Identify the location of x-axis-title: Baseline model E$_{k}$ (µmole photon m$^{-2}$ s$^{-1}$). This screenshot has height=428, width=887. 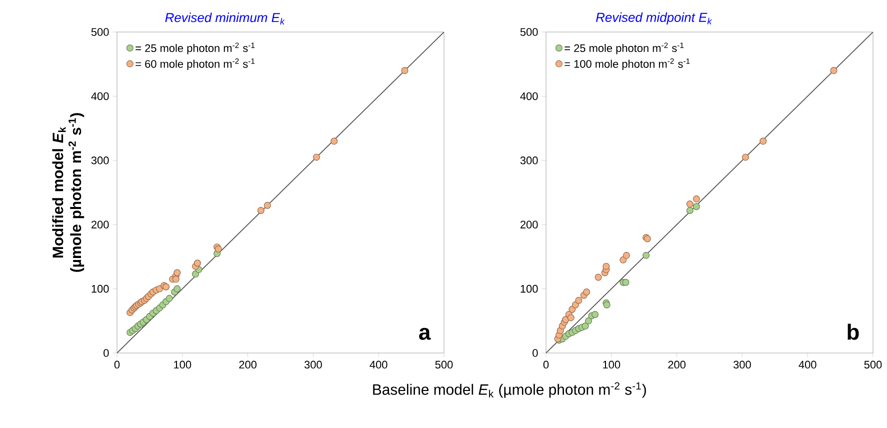
(509, 390).